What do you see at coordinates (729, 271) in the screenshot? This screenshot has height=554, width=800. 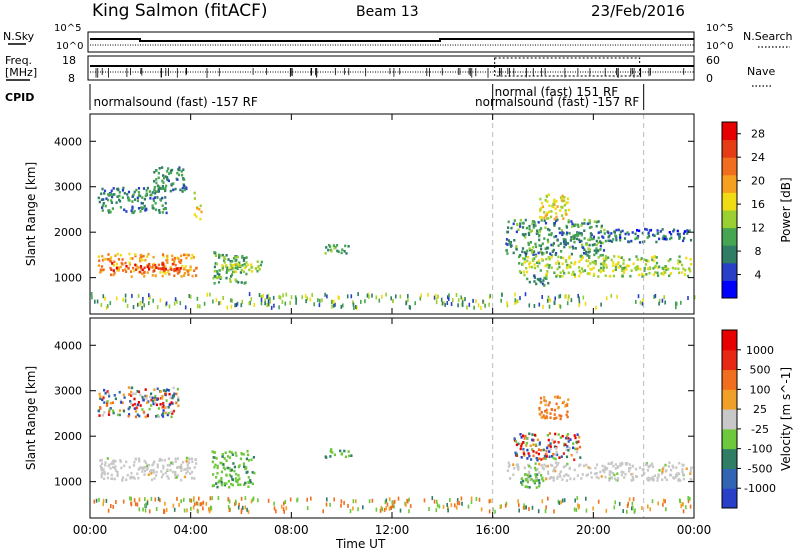 I see `colorbar-swatch` at bounding box center [729, 271].